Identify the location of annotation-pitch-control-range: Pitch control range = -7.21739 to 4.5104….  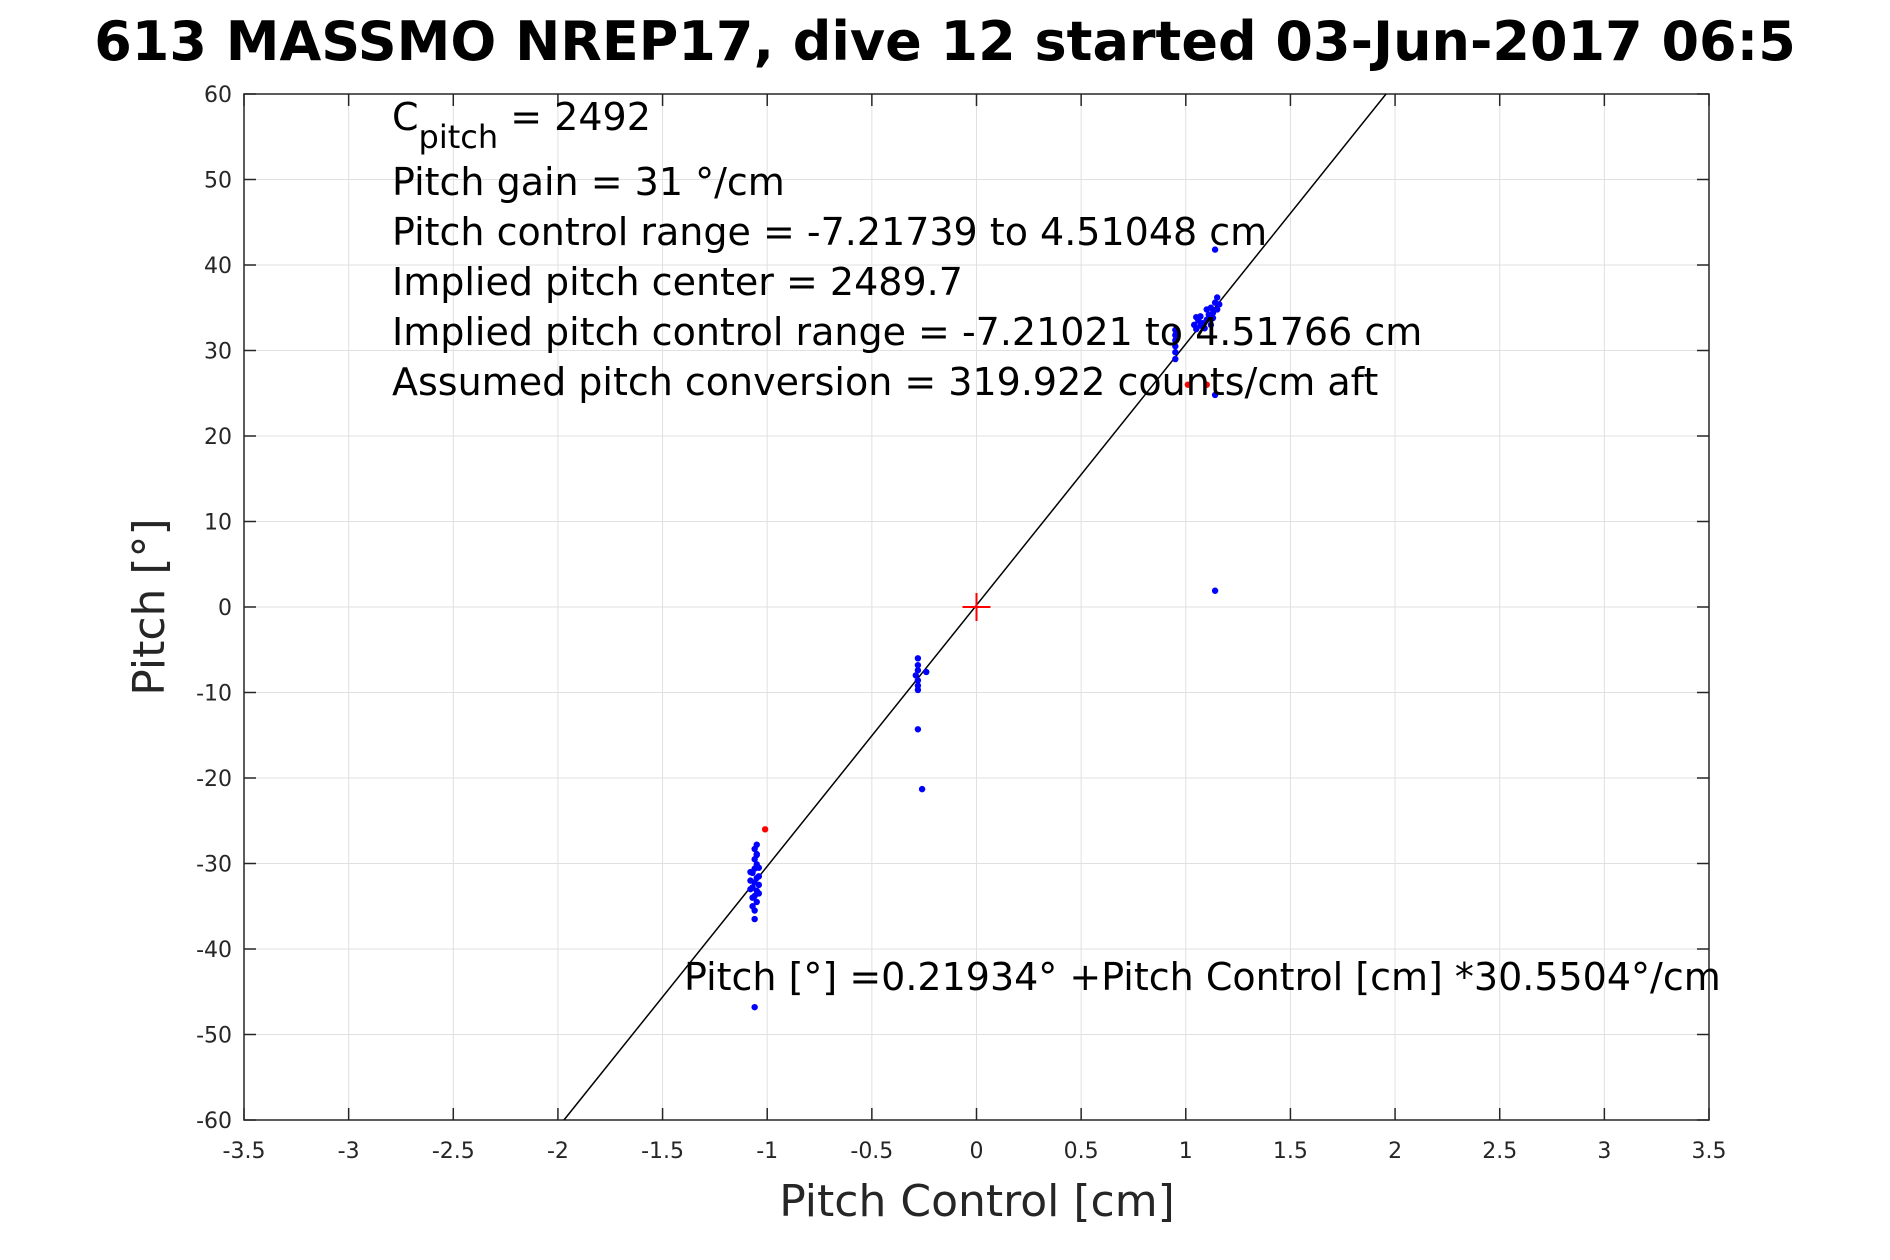
(829, 232).